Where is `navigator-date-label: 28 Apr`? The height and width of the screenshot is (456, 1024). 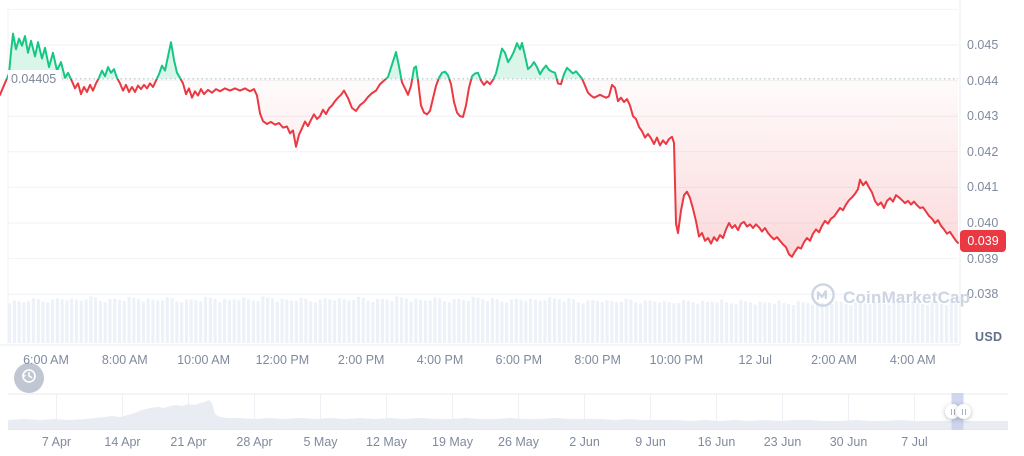 navigator-date-label: 28 Apr is located at coordinates (254, 442).